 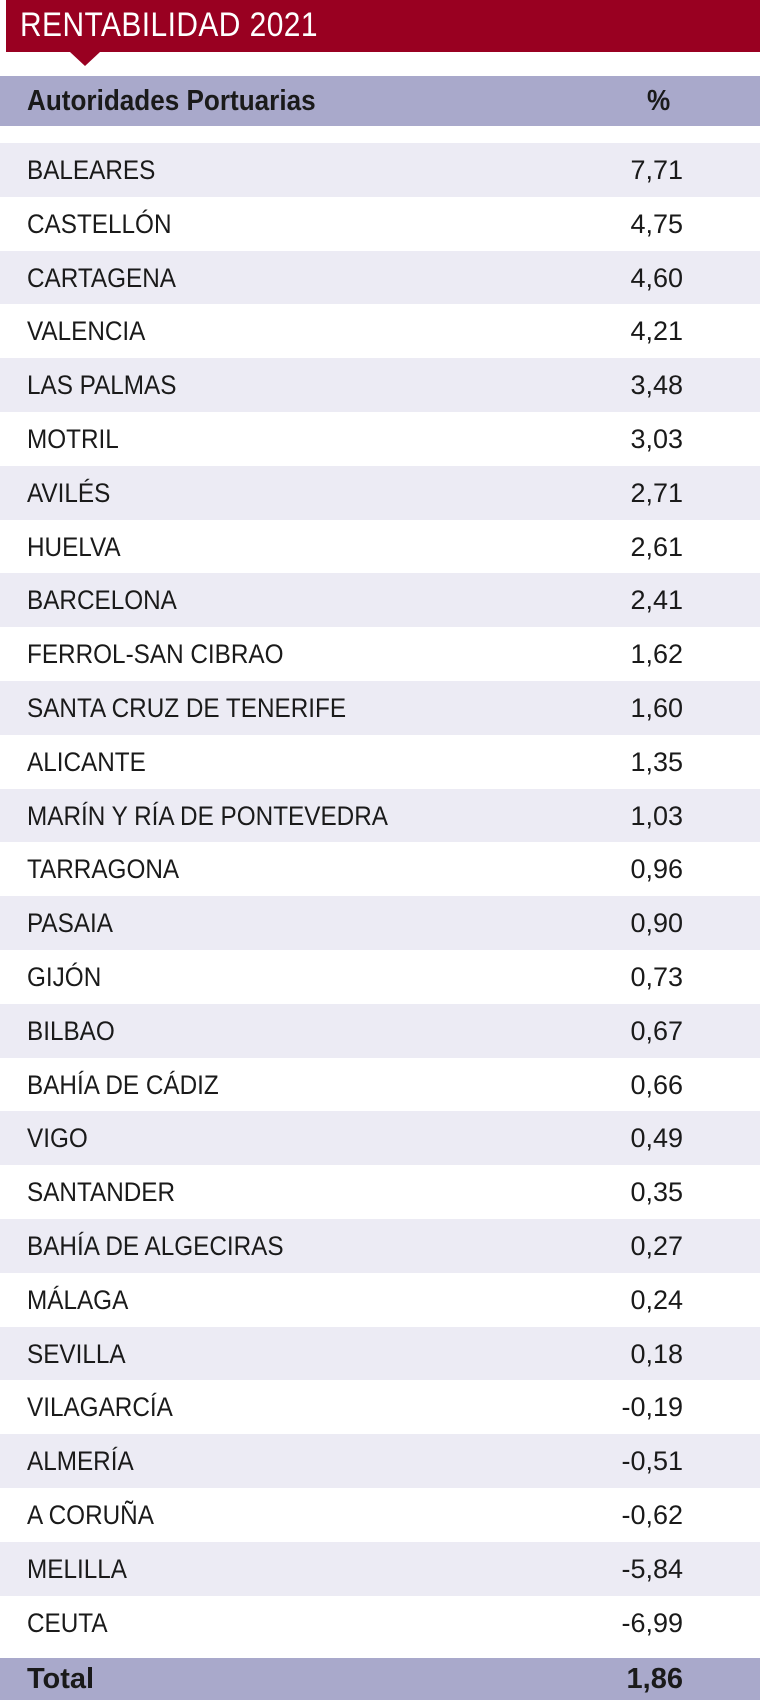 I want to click on port-name: BILBAO, so click(x=71, y=1030).